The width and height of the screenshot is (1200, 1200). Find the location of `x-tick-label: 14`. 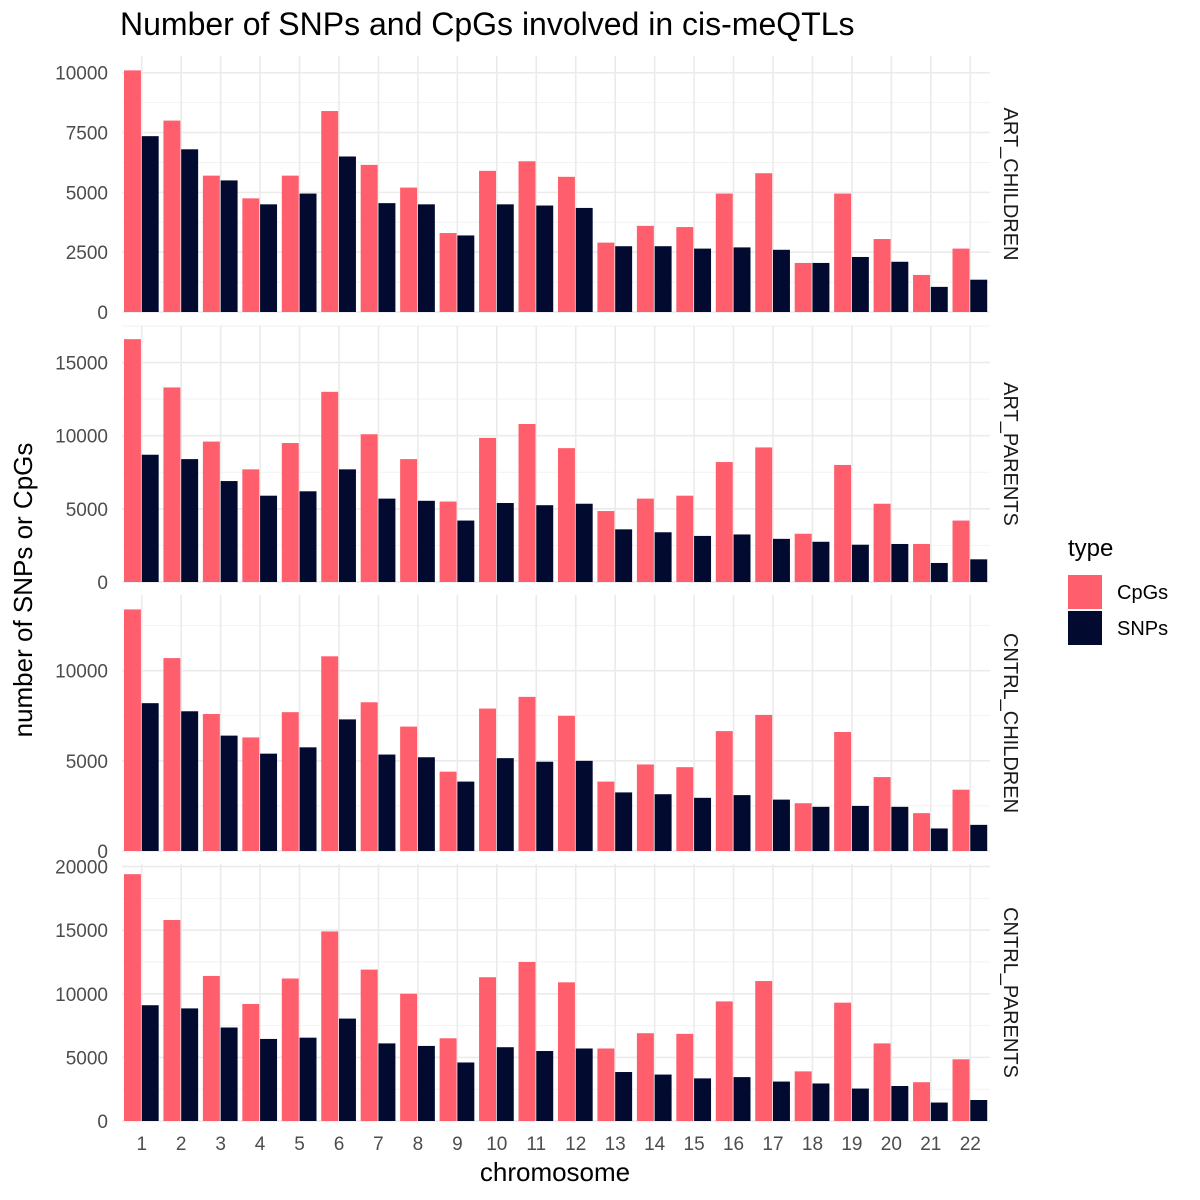

x-tick-label: 14 is located at coordinates (655, 1144).